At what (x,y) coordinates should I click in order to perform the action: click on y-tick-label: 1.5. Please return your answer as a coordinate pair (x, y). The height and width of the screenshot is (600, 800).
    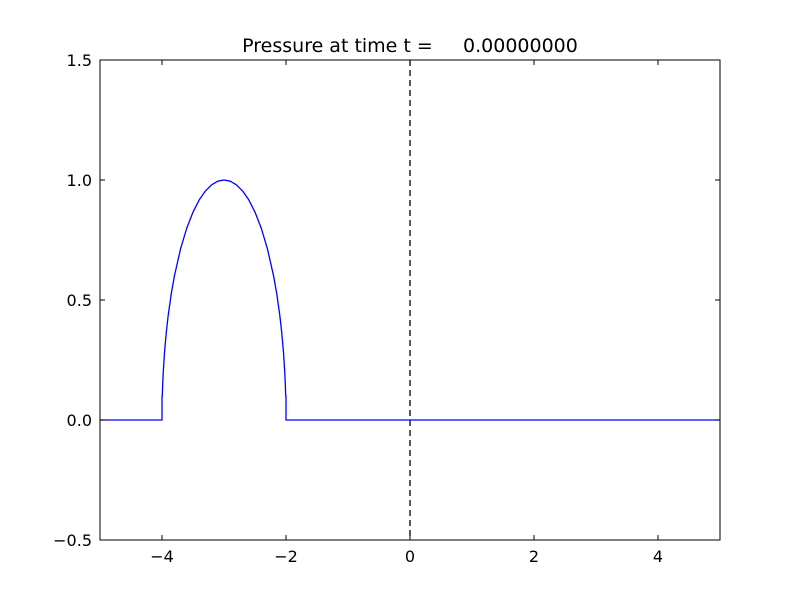
    Looking at the image, I should click on (79, 60).